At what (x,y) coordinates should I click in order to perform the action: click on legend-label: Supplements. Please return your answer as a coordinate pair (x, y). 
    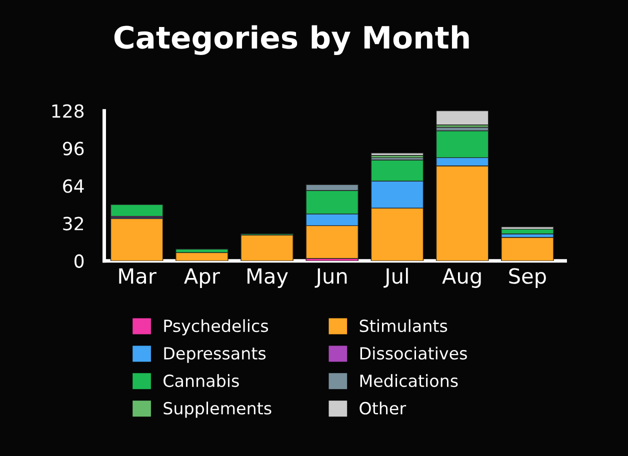
    Looking at the image, I should click on (218, 410).